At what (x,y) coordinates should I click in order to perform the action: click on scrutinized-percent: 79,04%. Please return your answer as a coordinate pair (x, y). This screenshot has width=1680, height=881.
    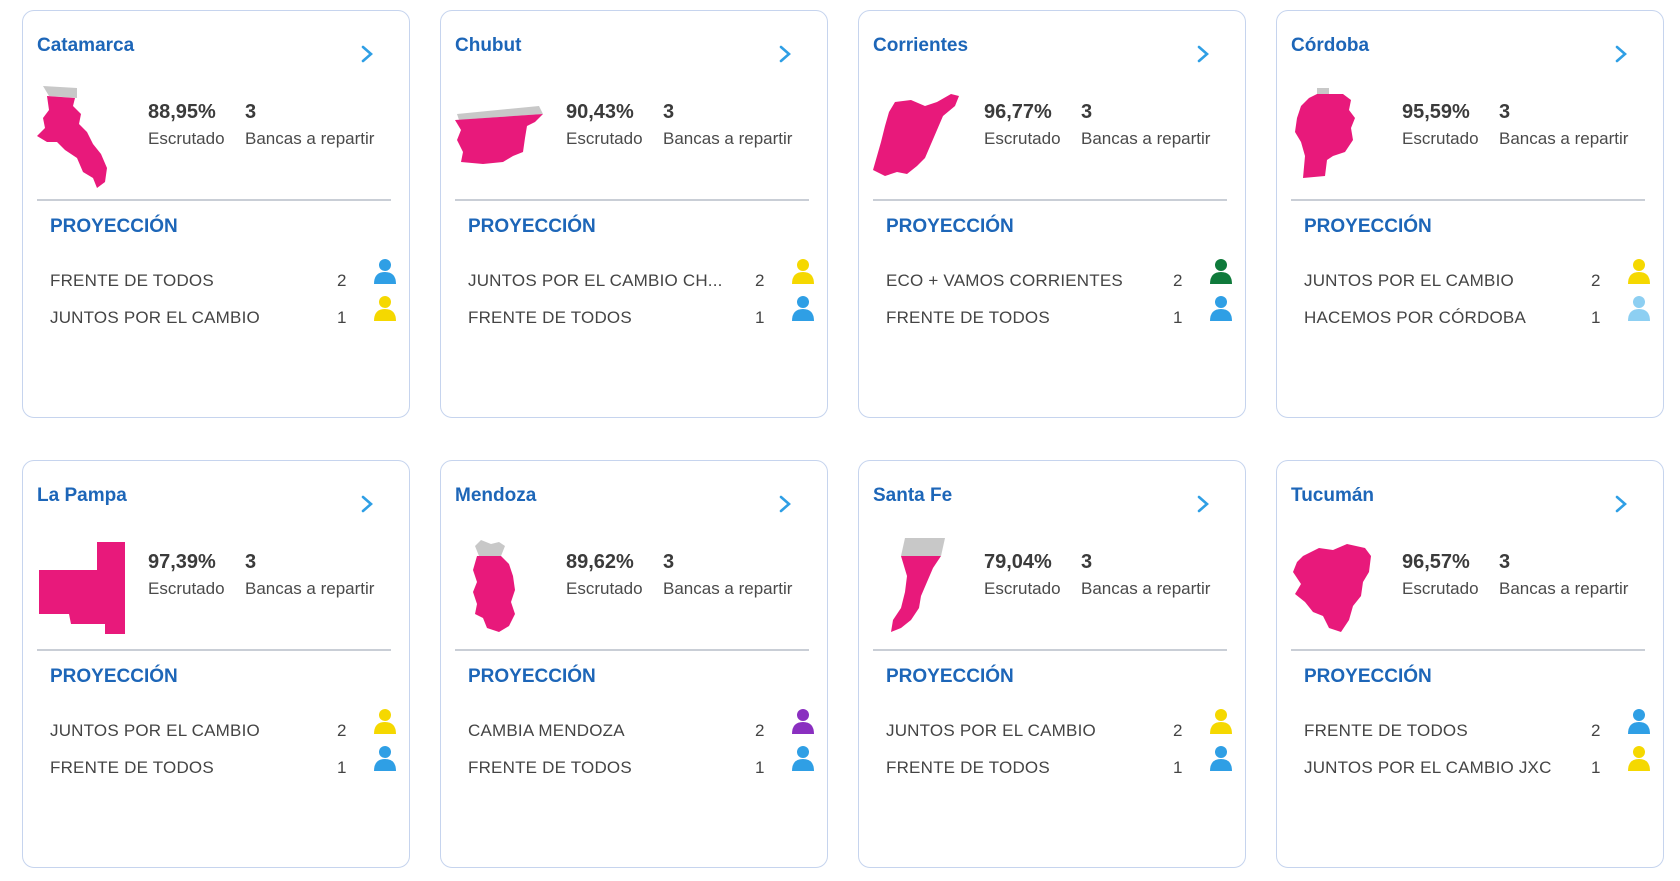
    Looking at the image, I should click on (1018, 562).